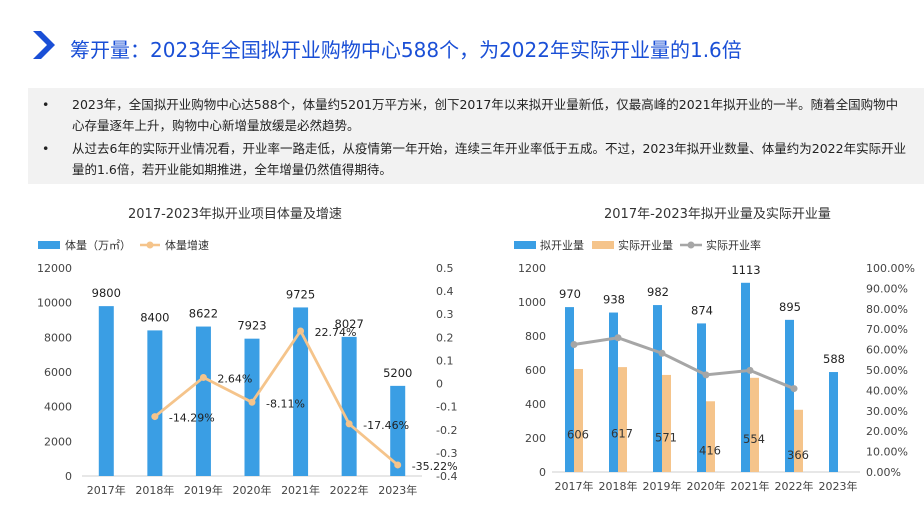 Image resolution: width=924 pixels, height=530 pixels. Describe the element at coordinates (445, 268) in the screenshot. I see `y-right-tick-label: 0.5` at that location.